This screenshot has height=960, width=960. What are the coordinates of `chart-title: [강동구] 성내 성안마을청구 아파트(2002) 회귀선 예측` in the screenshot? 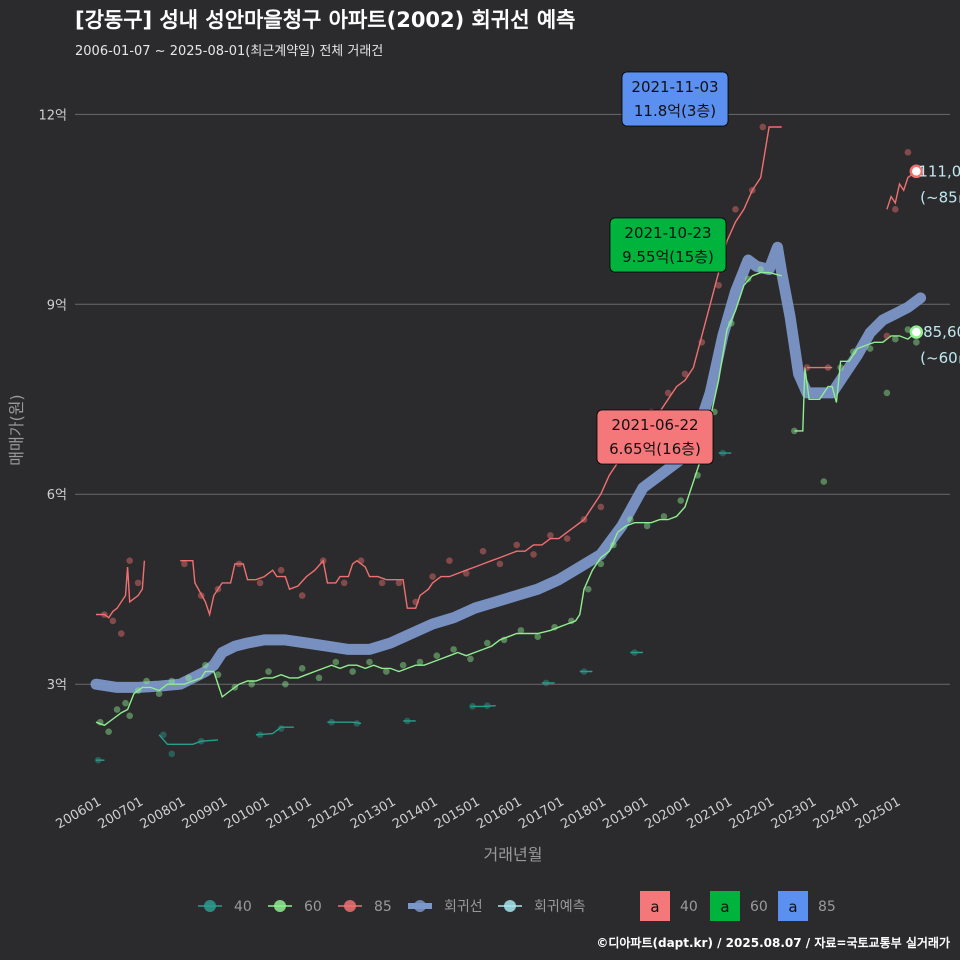 It's located at (325, 20).